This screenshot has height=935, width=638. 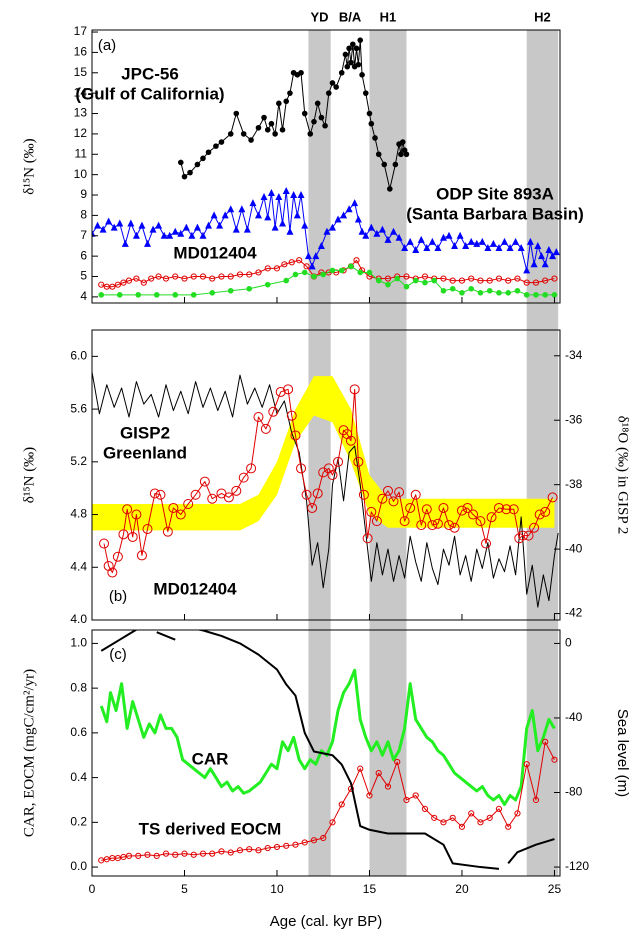 What do you see at coordinates (29, 475) in the screenshot?
I see `y-axis-label: δ¹⁵N (‰)` at bounding box center [29, 475].